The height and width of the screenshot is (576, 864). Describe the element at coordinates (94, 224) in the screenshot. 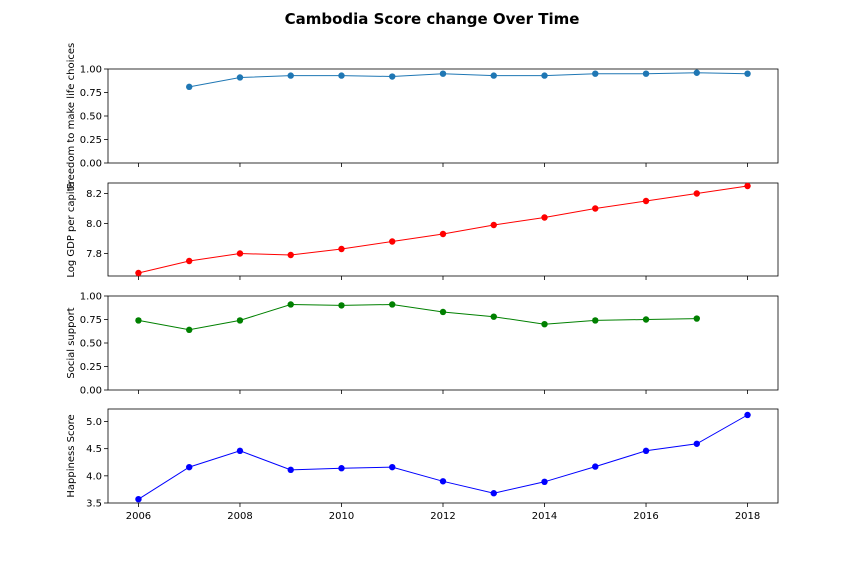

I see `y-tick-label: 8.0` at that location.